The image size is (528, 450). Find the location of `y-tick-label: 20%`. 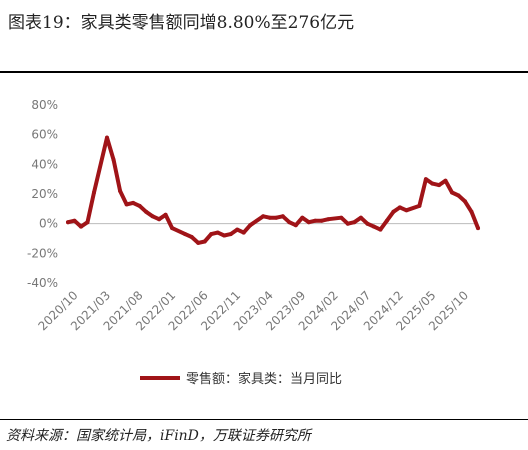

y-tick-label: 20% is located at coordinates (44, 194).